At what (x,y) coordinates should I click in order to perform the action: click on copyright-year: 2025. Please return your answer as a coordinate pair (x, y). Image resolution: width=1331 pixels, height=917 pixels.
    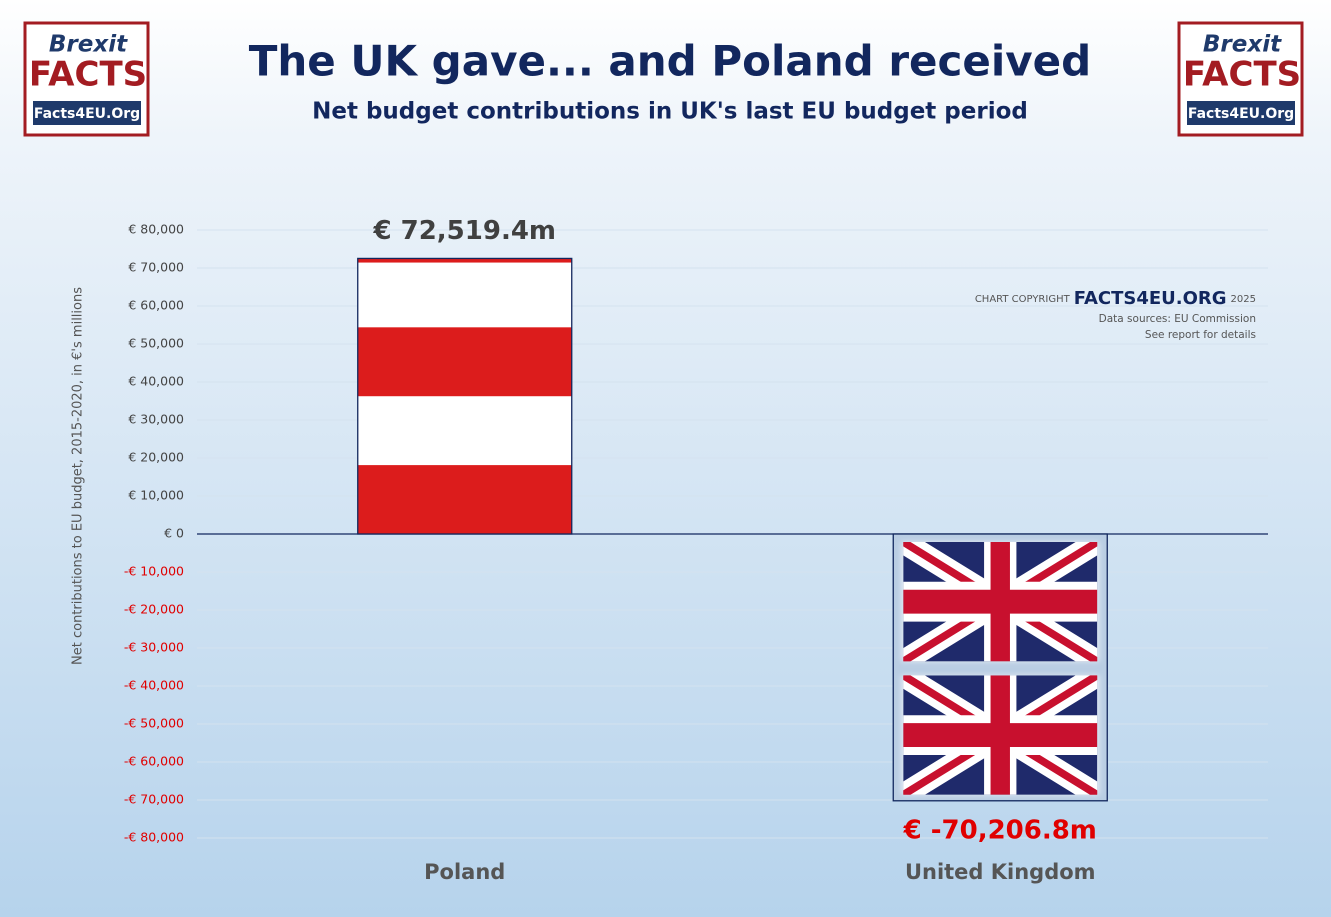
    Looking at the image, I should click on (1243, 299).